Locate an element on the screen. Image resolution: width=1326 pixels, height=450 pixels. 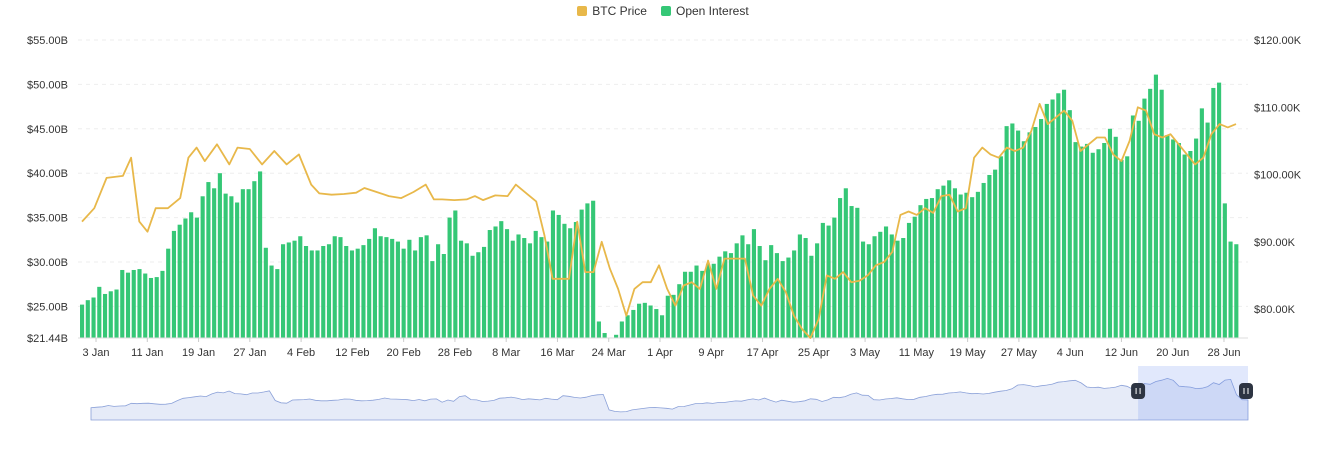
navigator-selection is located at coordinates (1193, 393).